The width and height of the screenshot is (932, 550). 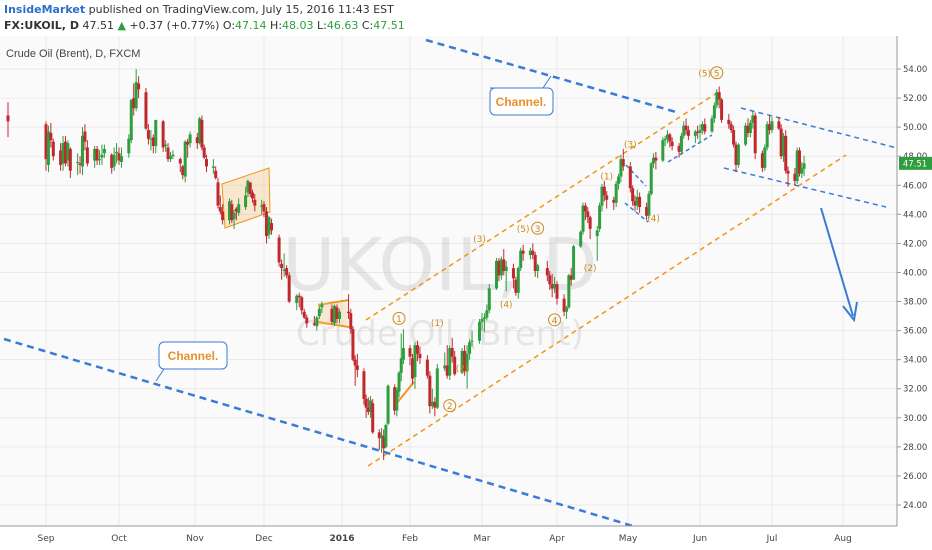 I want to click on y-tick-label: 26.00, so click(x=915, y=477).